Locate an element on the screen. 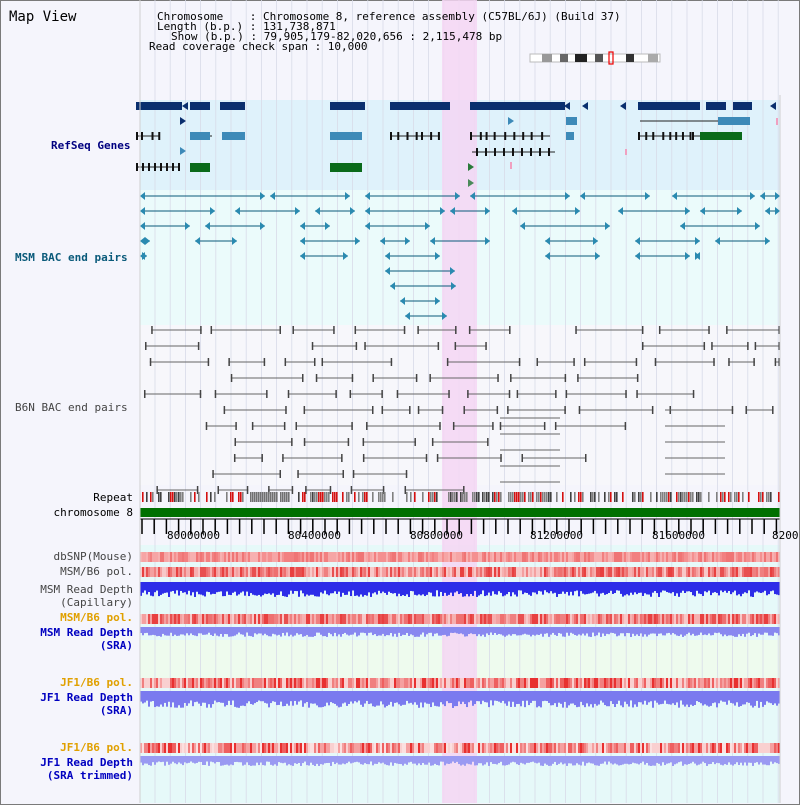 Image resolution: width=800 pixels, height=805 pixels. track-label-b6n-bac: B6N BAC end pairs is located at coordinates (71, 407).